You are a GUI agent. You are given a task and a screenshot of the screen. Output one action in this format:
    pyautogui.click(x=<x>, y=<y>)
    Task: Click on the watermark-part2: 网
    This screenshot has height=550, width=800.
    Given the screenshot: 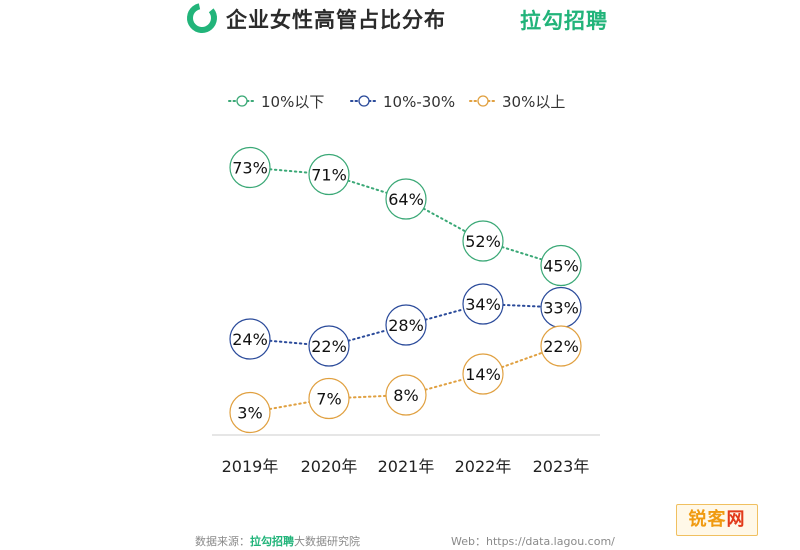 What is the action you would take?
    pyautogui.click(x=736, y=519)
    